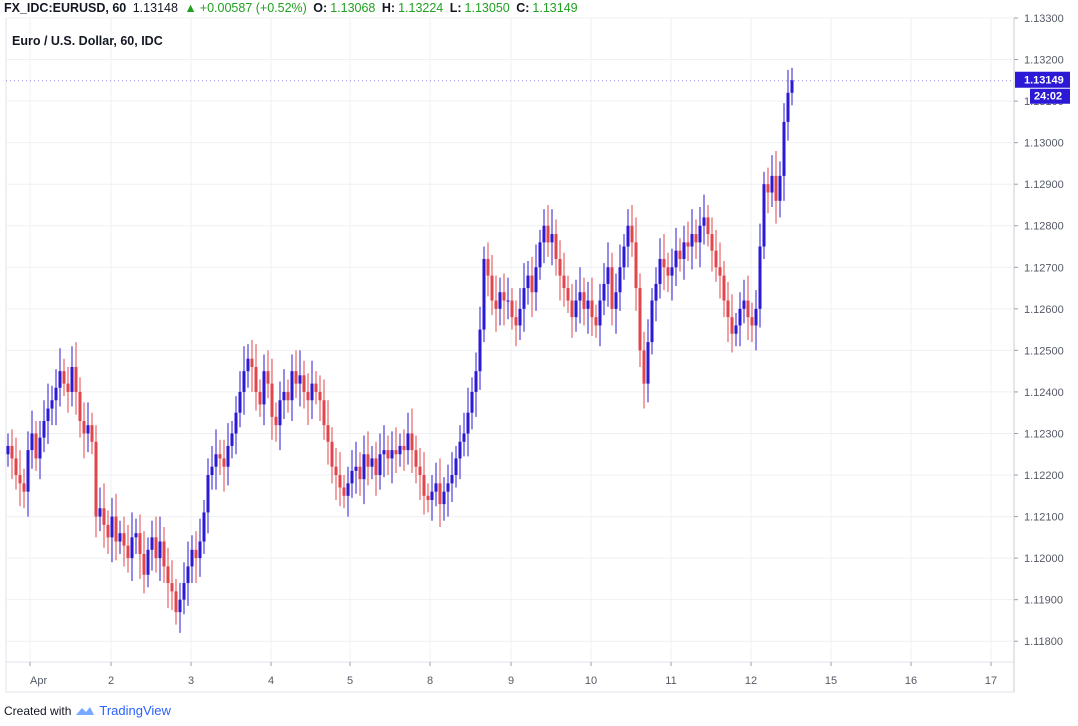  I want to click on price-change: +0.00587 (+0.52%), so click(253, 8).